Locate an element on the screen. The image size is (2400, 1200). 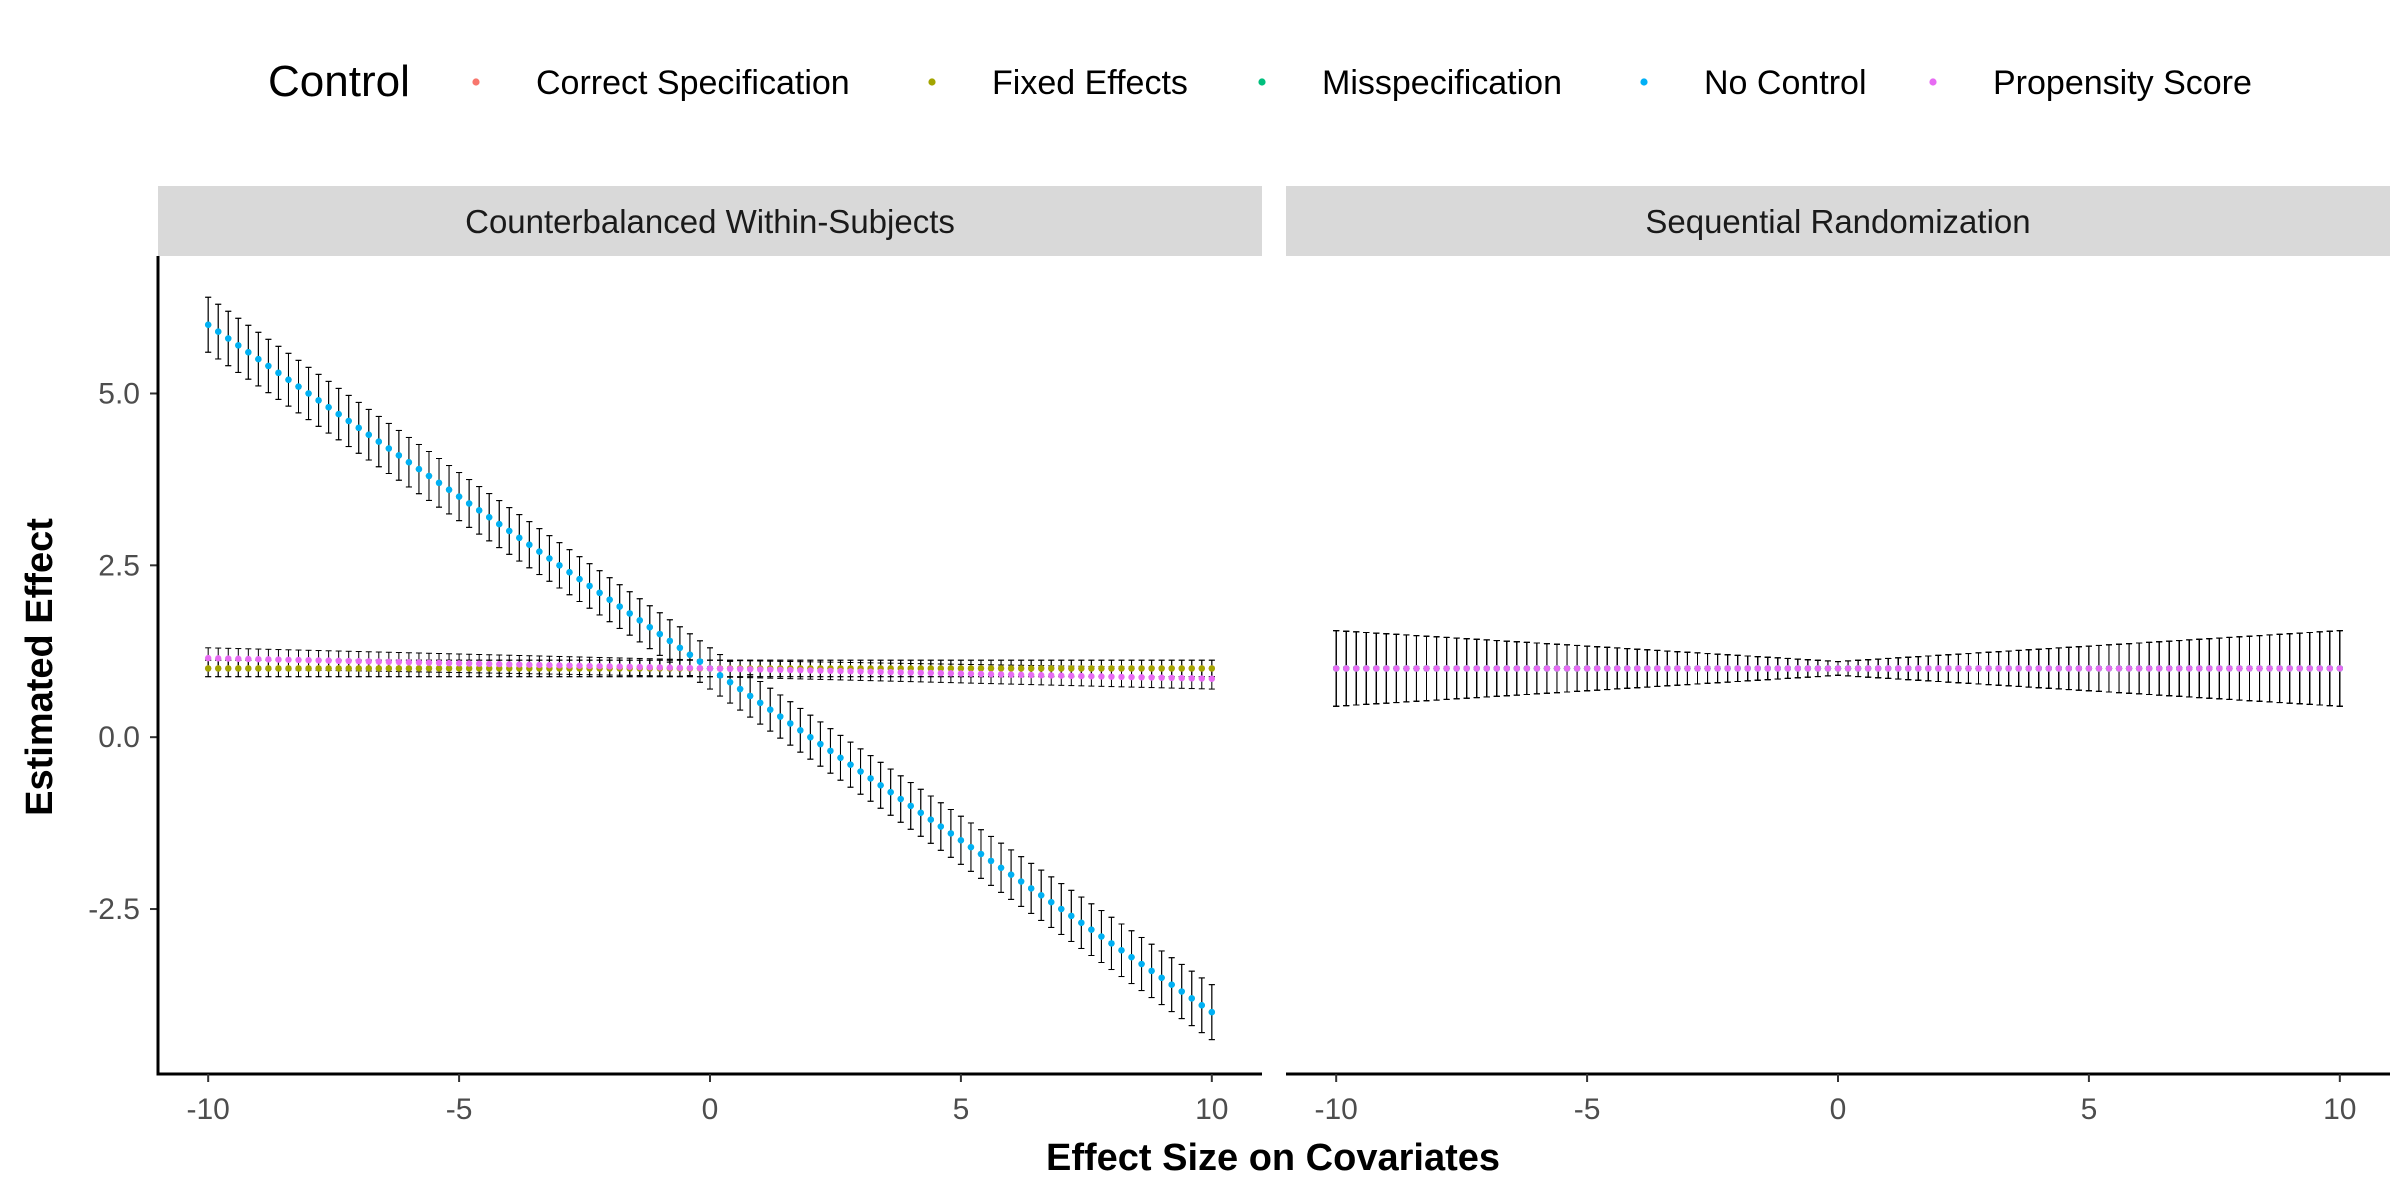
x-tick-label: 5 is located at coordinates (2089, 1109).